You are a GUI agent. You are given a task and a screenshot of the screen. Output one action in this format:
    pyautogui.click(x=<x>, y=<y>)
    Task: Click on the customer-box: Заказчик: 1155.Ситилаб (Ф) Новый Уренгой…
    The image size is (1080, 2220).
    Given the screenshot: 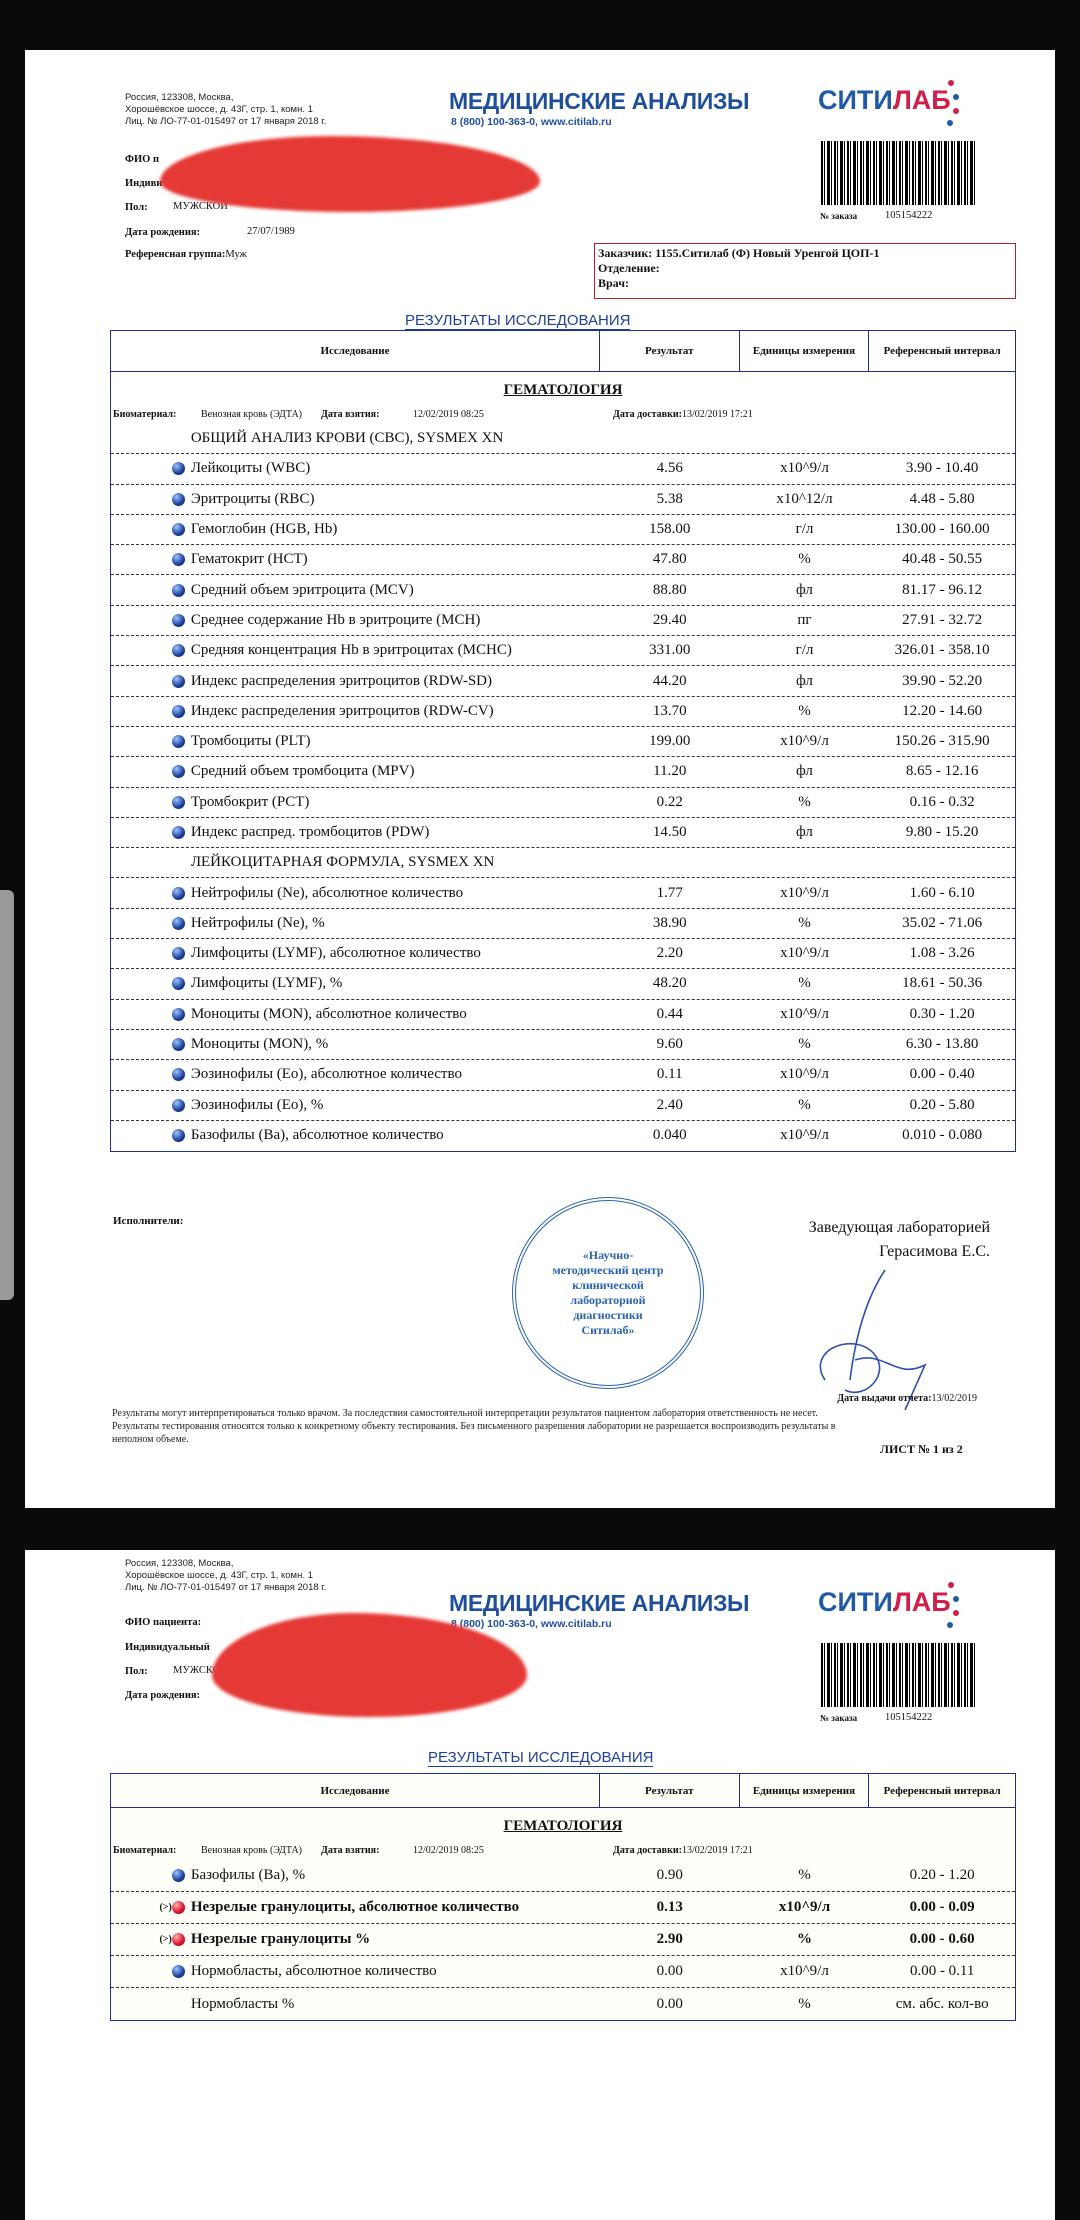 What is the action you would take?
    pyautogui.click(x=805, y=271)
    